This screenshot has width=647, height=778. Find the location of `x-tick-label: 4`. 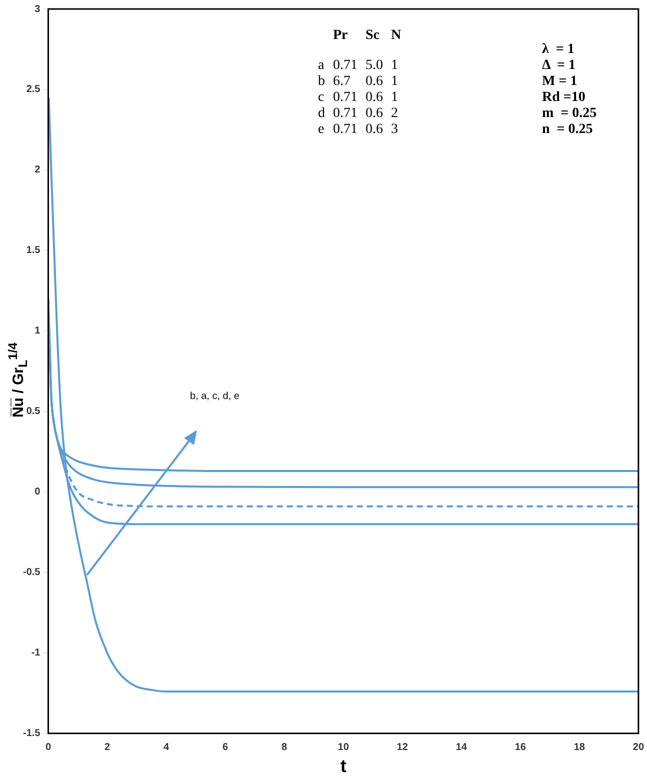

x-tick-label: 4 is located at coordinates (166, 748).